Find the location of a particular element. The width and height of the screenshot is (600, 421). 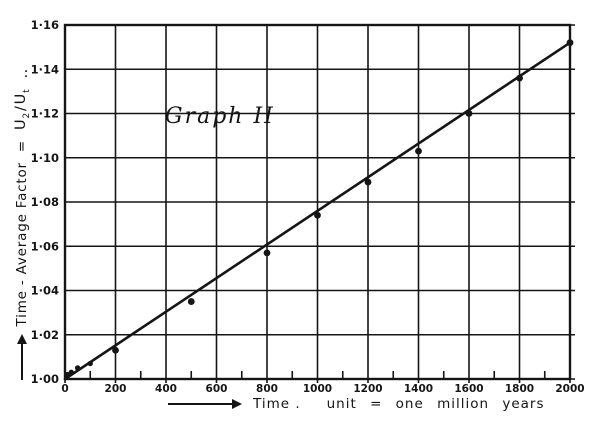

x-tick-label: 400 is located at coordinates (166, 389).